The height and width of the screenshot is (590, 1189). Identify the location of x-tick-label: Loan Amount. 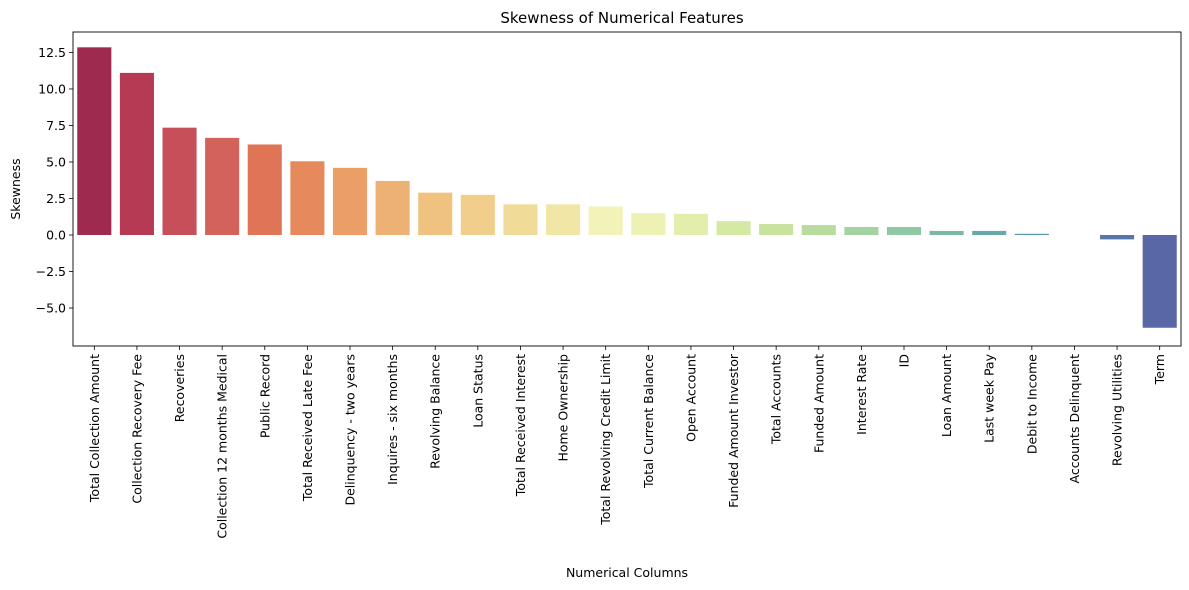
(946, 395).